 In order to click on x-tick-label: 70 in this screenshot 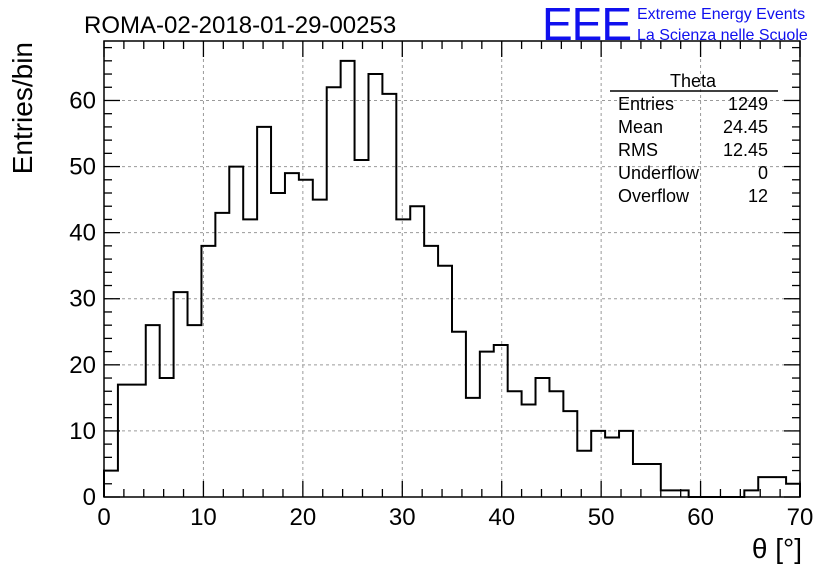, I will do `click(800, 517)`.